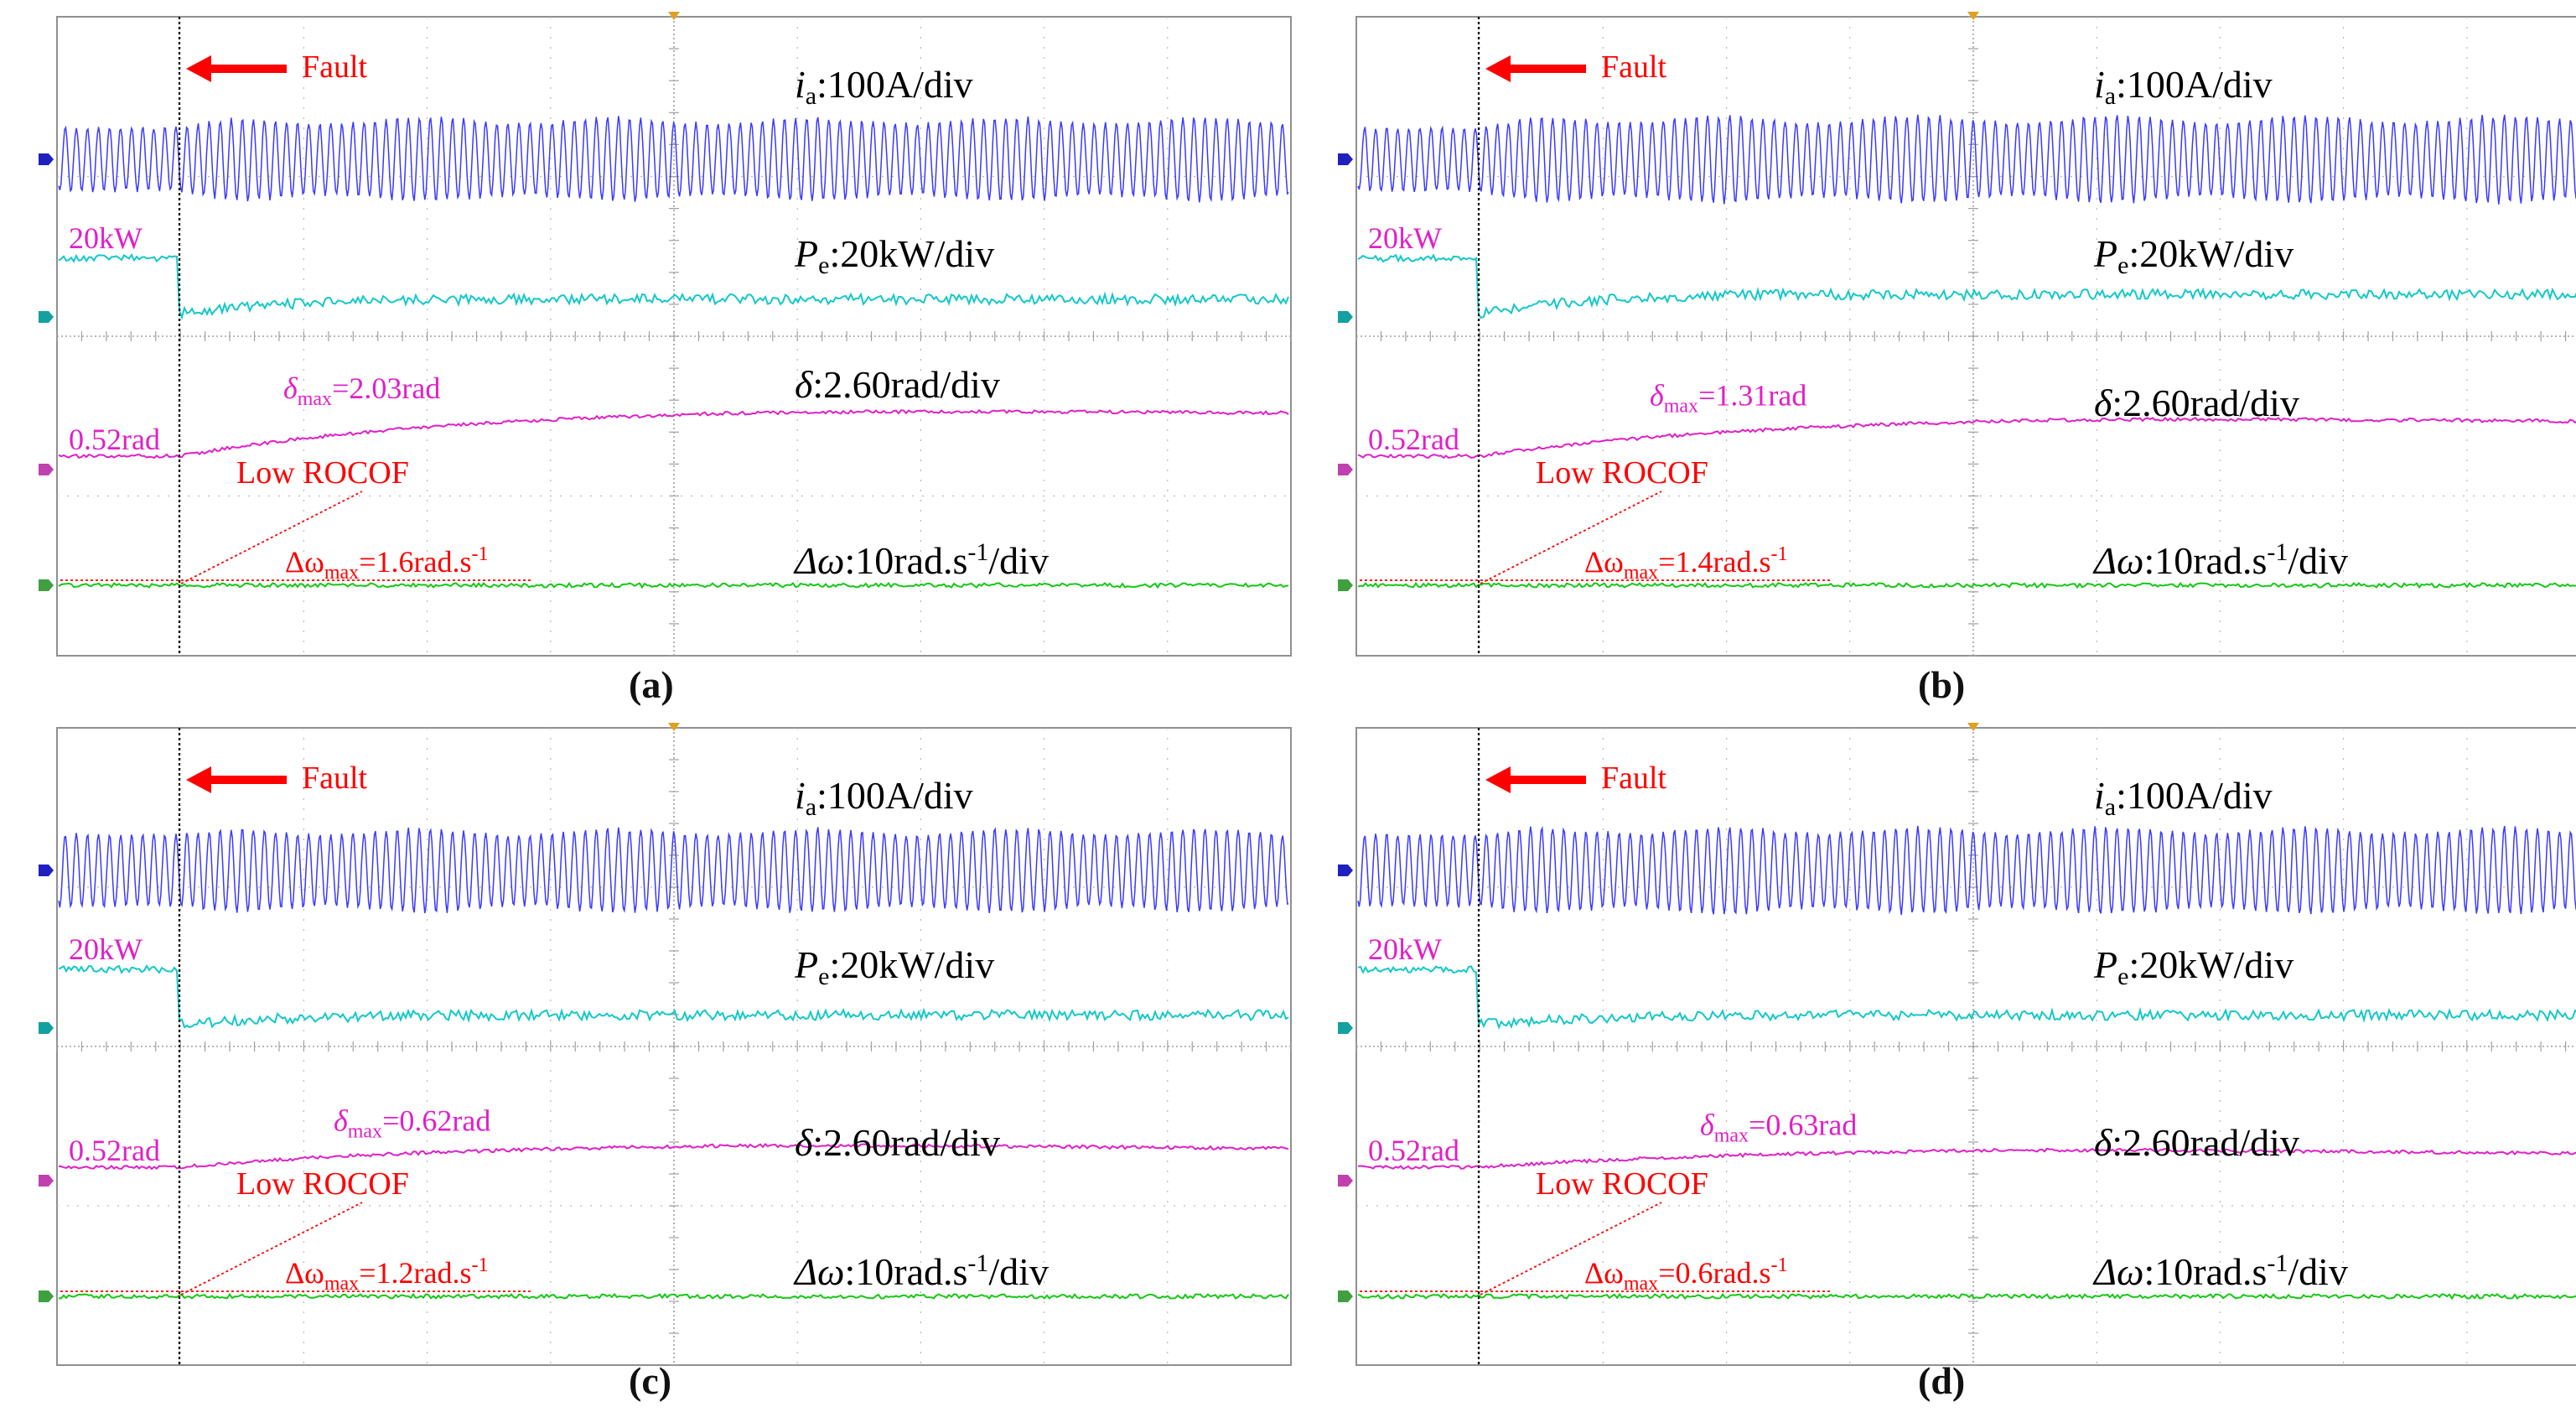 Image resolution: width=2576 pixels, height=1428 pixels. What do you see at coordinates (1685, 563) in the screenshot?
I see `omega-max-label: Δωmax=1.4rad.s-1` at bounding box center [1685, 563].